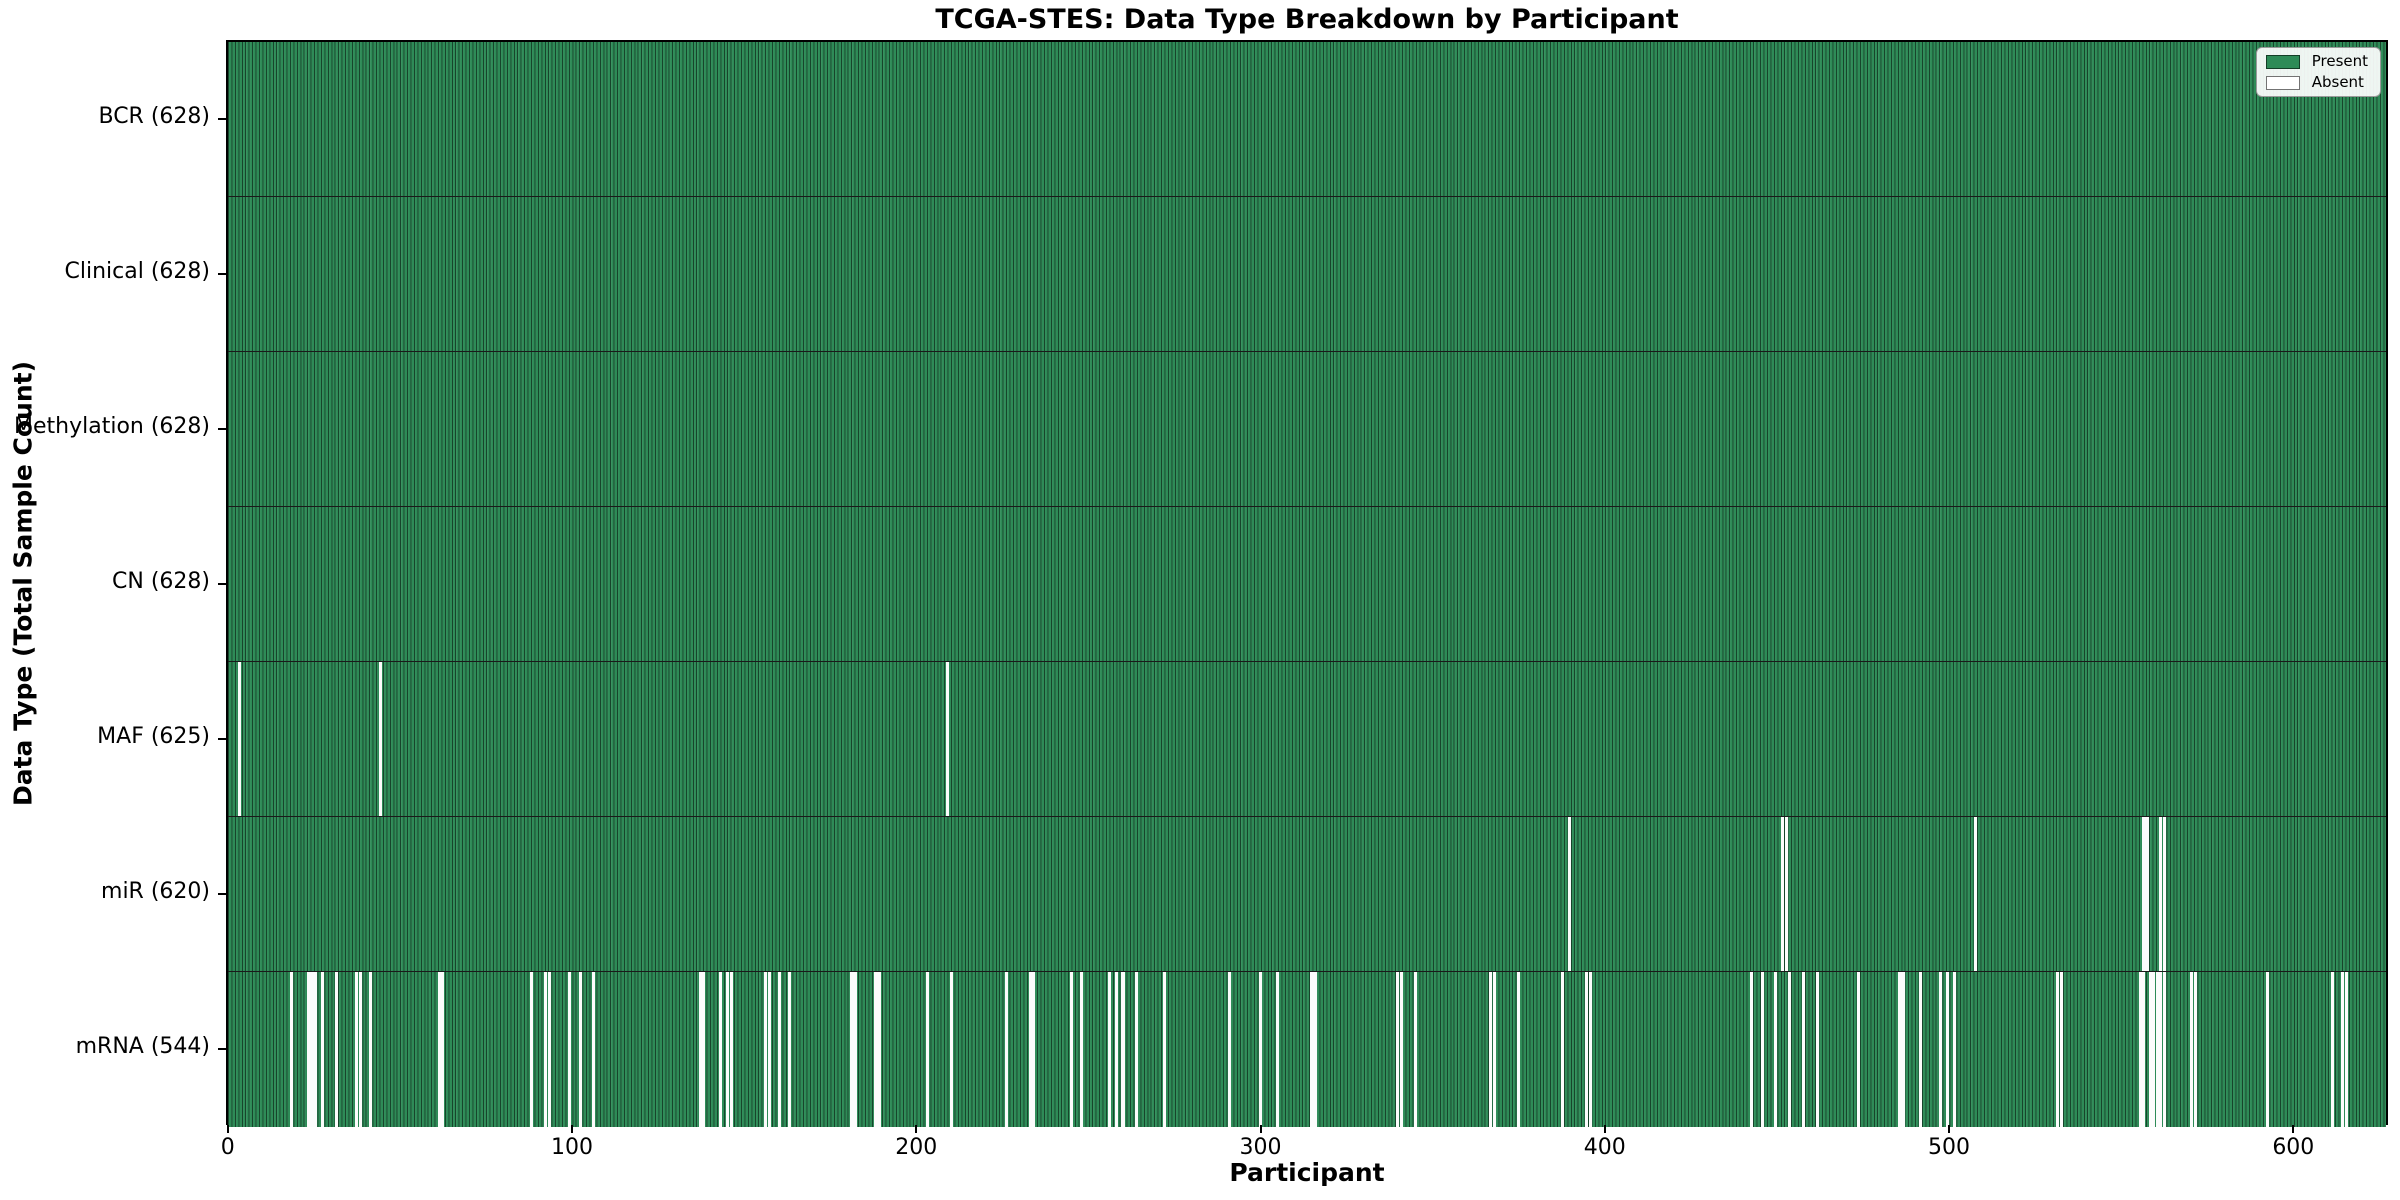 This screenshot has height=1200, width=2400. Describe the element at coordinates (1260, 1147) in the screenshot. I see `x-tick-label: 300` at that location.